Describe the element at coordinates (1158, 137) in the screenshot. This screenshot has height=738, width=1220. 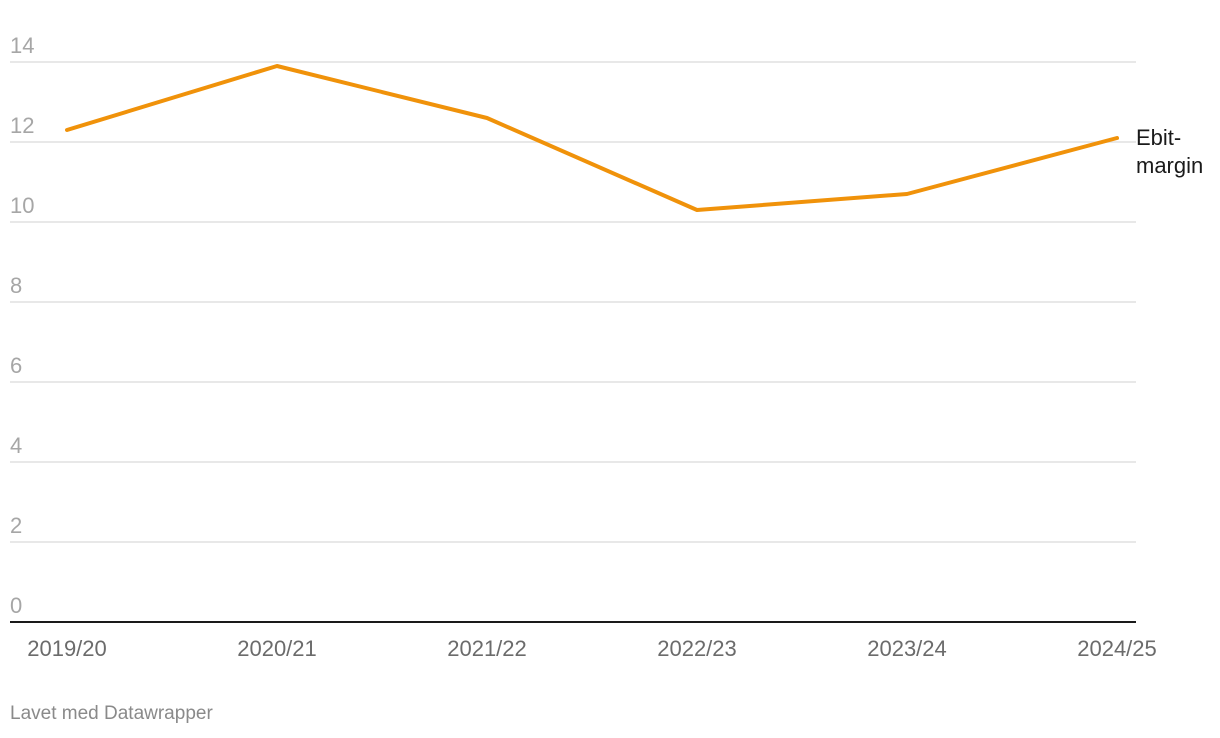
I see `series-label: Ebit-` at that location.